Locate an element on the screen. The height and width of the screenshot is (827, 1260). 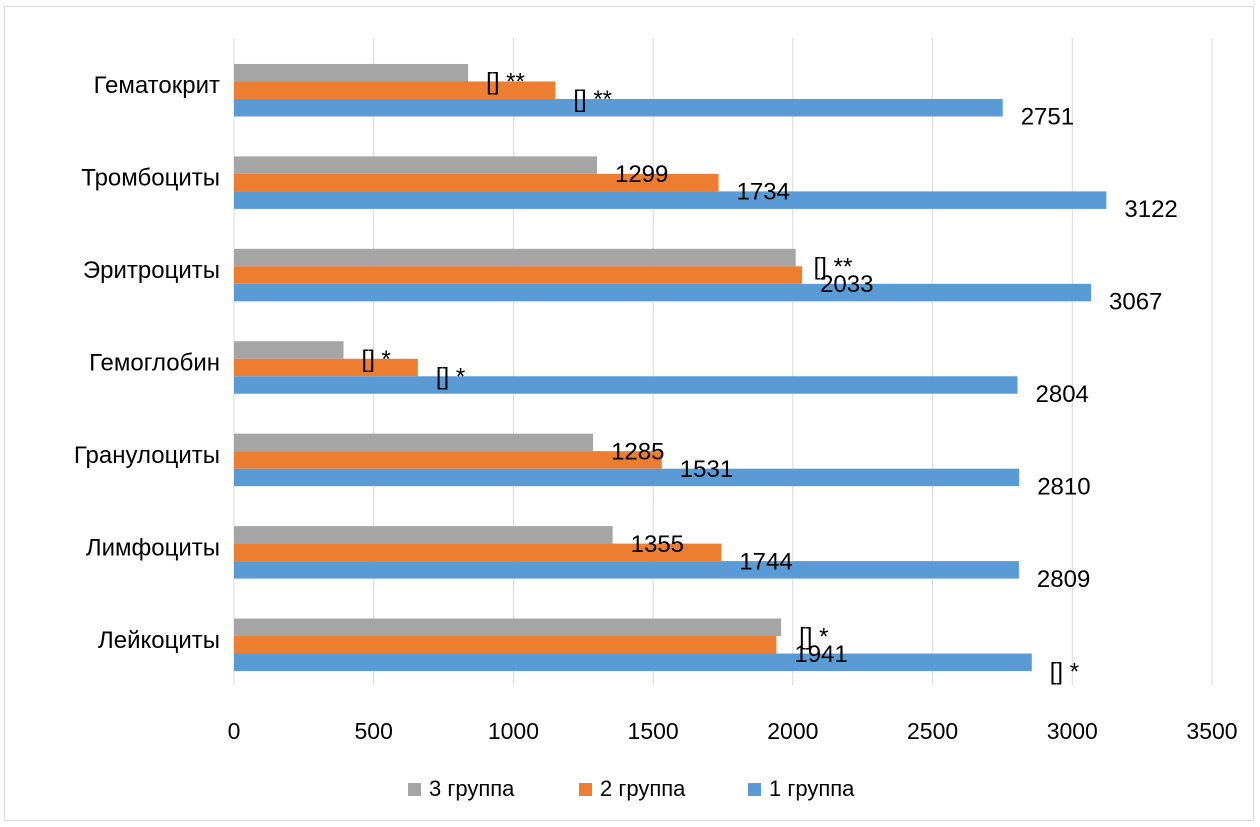
category-label: Лейкоциты is located at coordinates (159, 640).